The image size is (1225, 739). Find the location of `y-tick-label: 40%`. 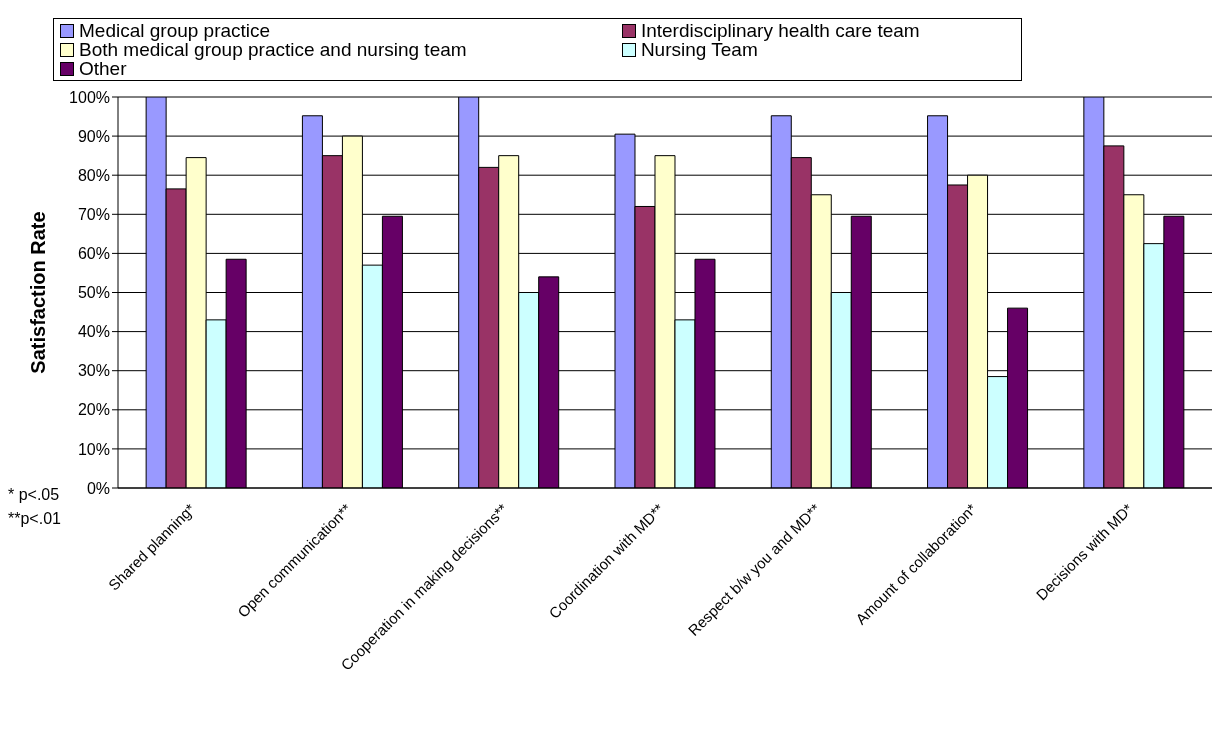

y-tick-label: 40% is located at coordinates (93, 332).